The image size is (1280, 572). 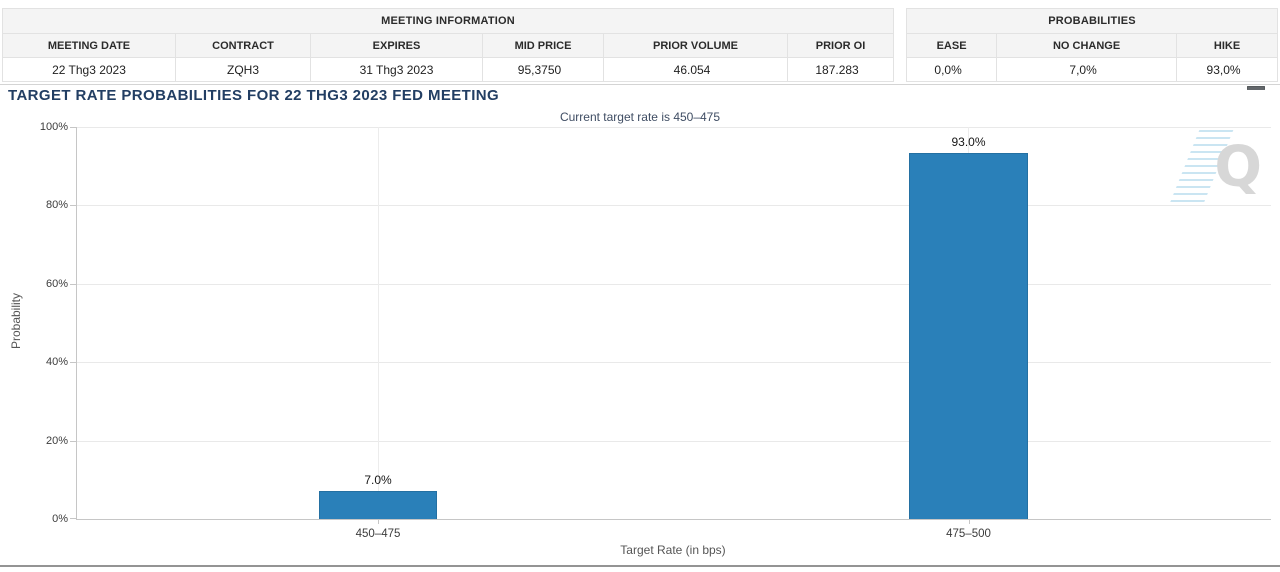 I want to click on y-tick-label: 0%, so click(x=60, y=519).